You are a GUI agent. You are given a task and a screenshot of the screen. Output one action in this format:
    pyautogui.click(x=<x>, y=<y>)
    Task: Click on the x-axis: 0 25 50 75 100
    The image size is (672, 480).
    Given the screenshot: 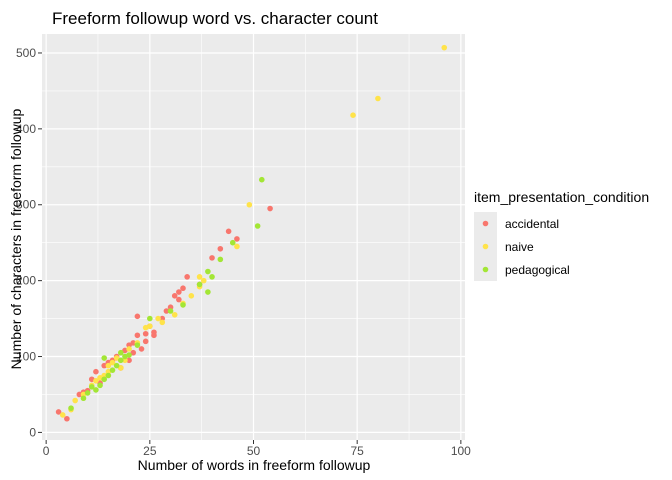 What is the action you would take?
    pyautogui.click(x=257, y=449)
    